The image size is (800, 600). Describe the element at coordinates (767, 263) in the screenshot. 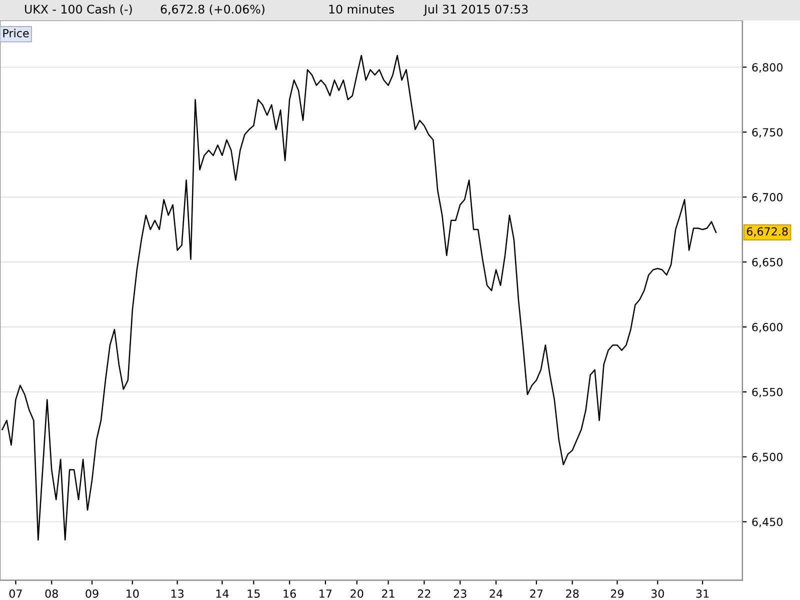

I see `y-tick-label: 6,650` at that location.